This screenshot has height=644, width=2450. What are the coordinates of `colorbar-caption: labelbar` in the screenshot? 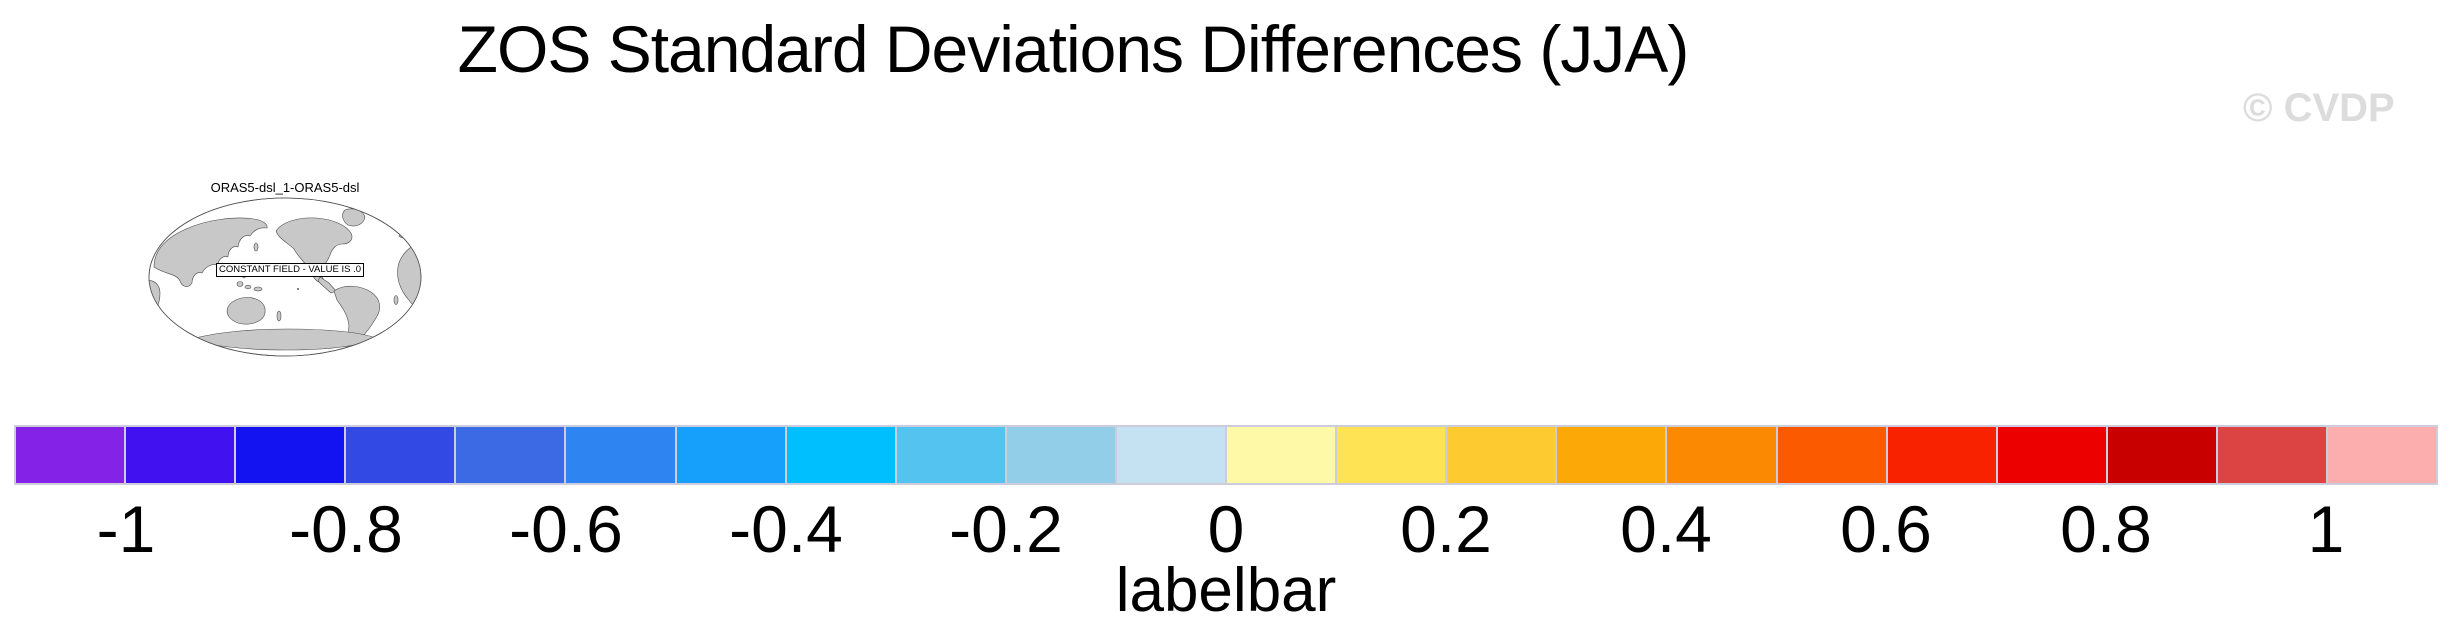 It's located at (1226, 590).